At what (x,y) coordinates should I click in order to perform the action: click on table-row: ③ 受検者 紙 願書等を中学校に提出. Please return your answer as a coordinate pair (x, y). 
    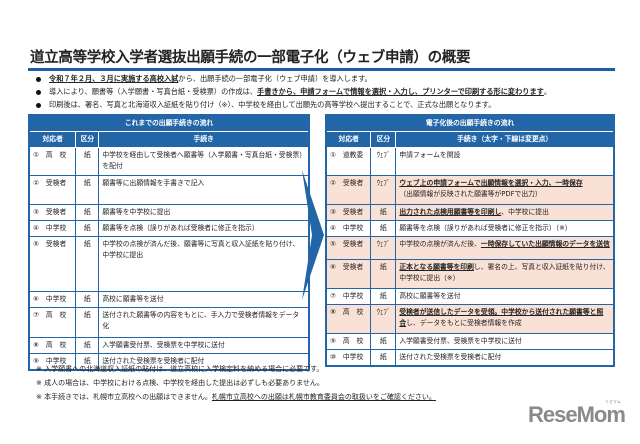
    Looking at the image, I should click on (169, 212).